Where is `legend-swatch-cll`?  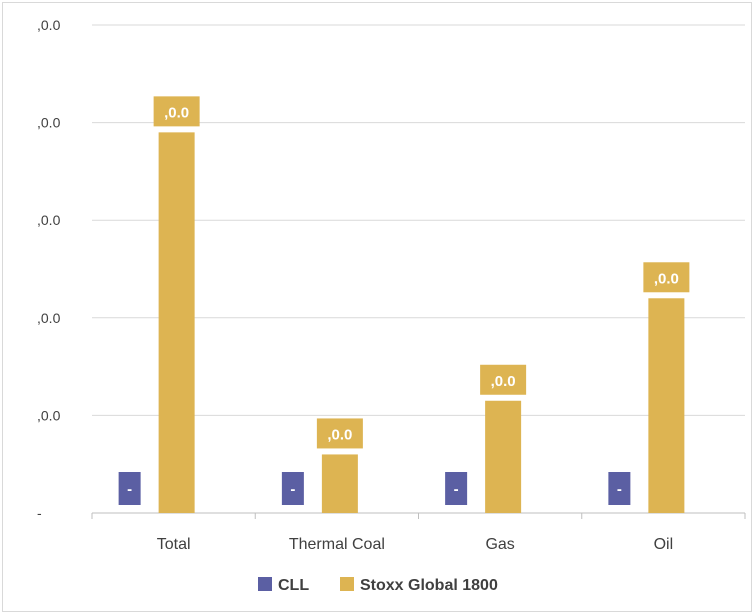
legend-swatch-cll is located at coordinates (265, 584).